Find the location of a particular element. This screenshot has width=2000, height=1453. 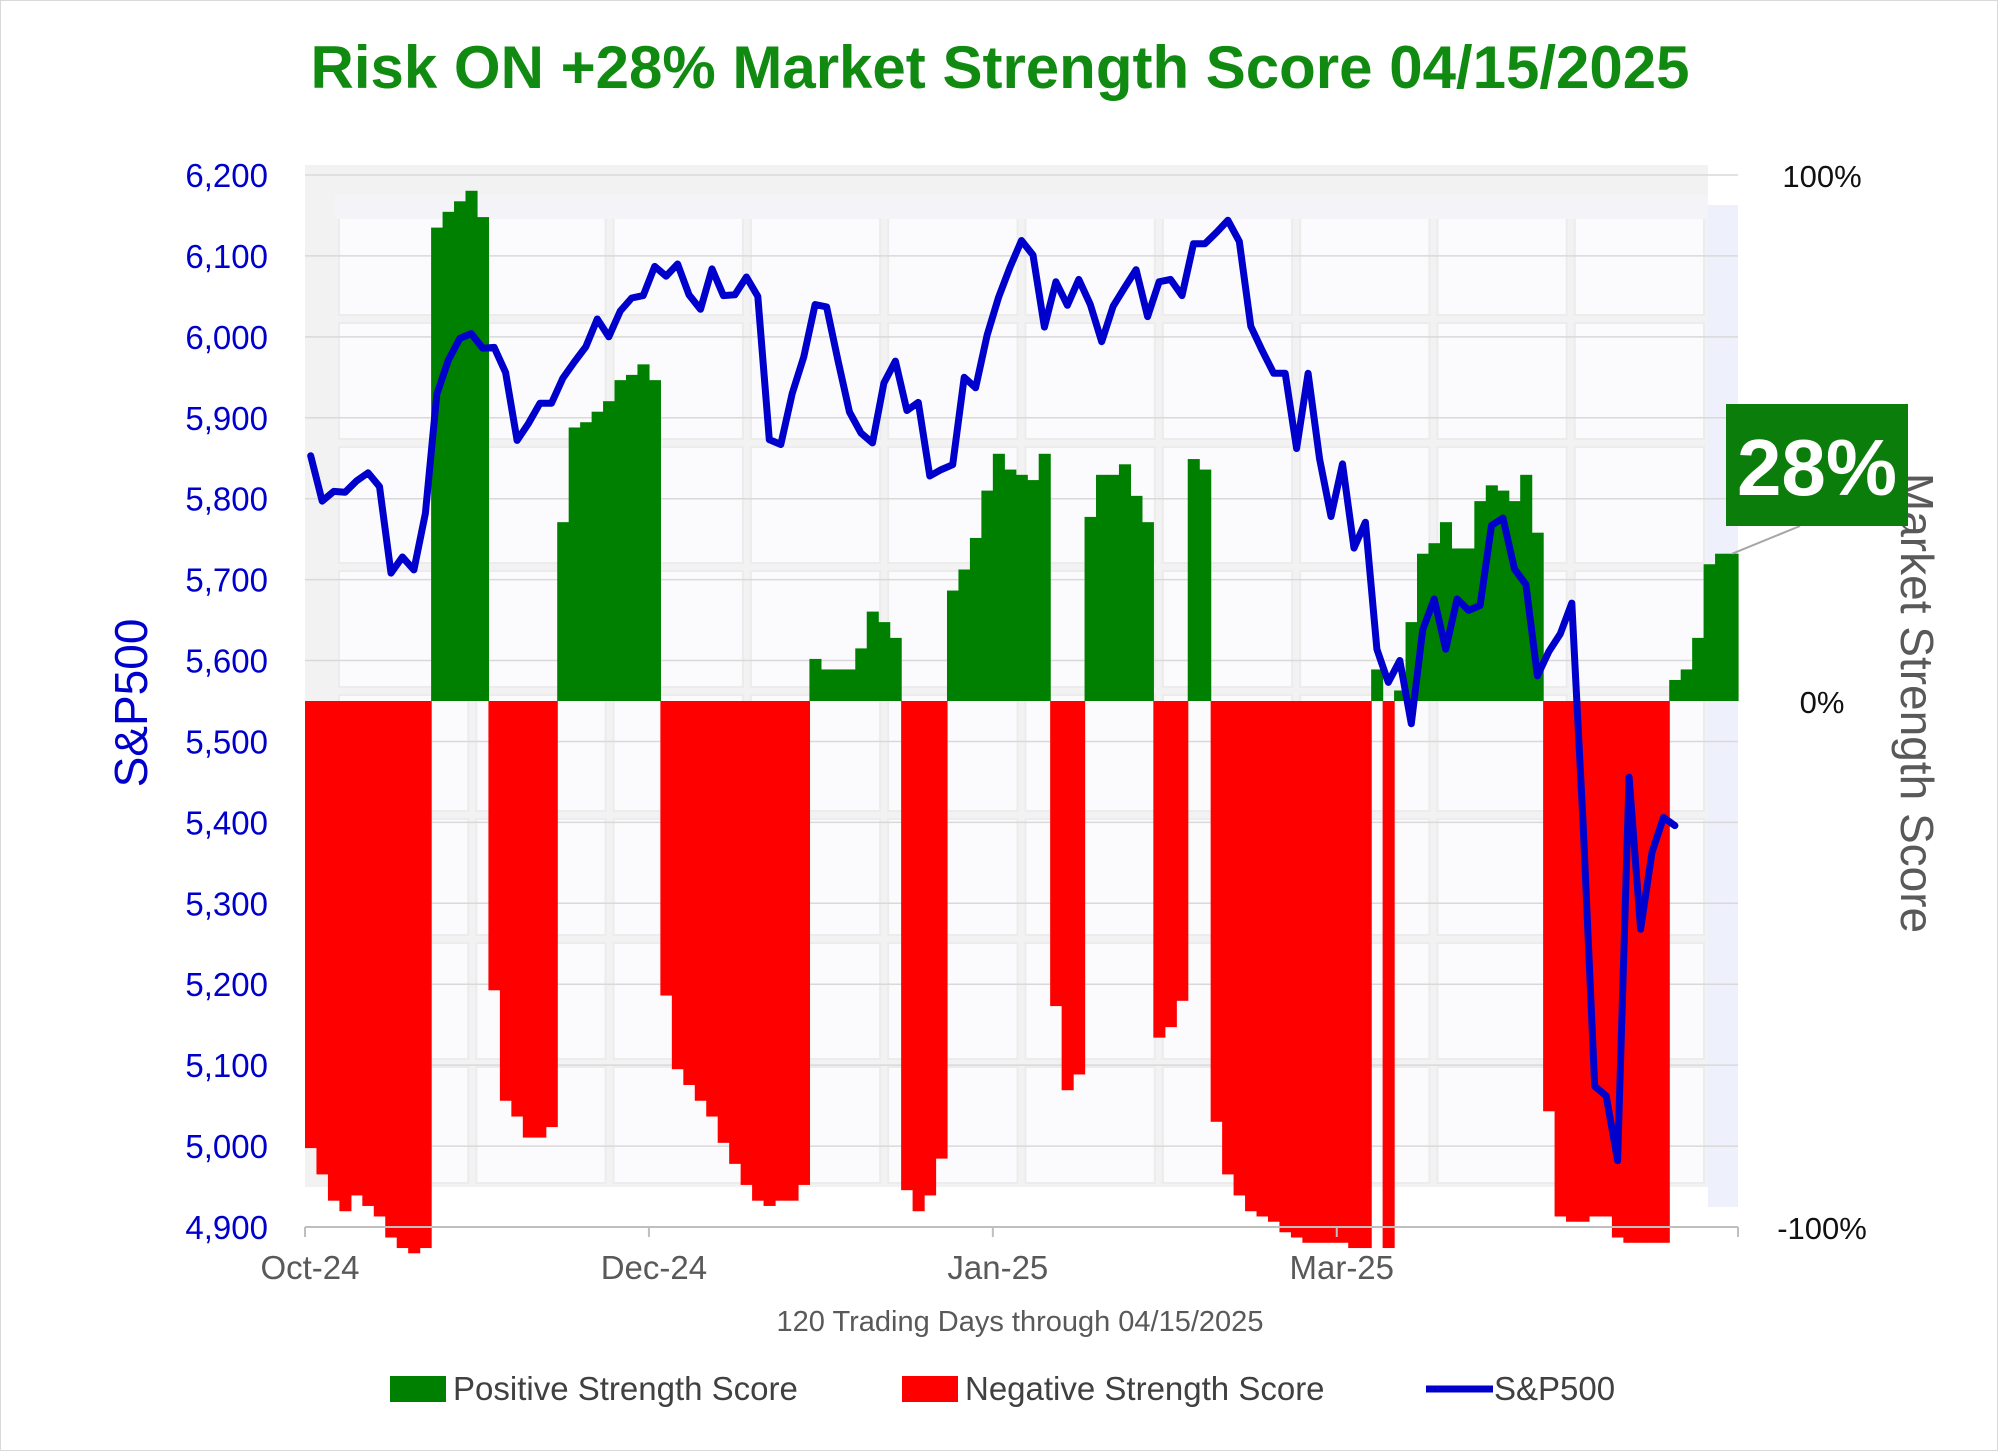

legend-negative-label: Negative Strength Score is located at coordinates (1145, 1388).